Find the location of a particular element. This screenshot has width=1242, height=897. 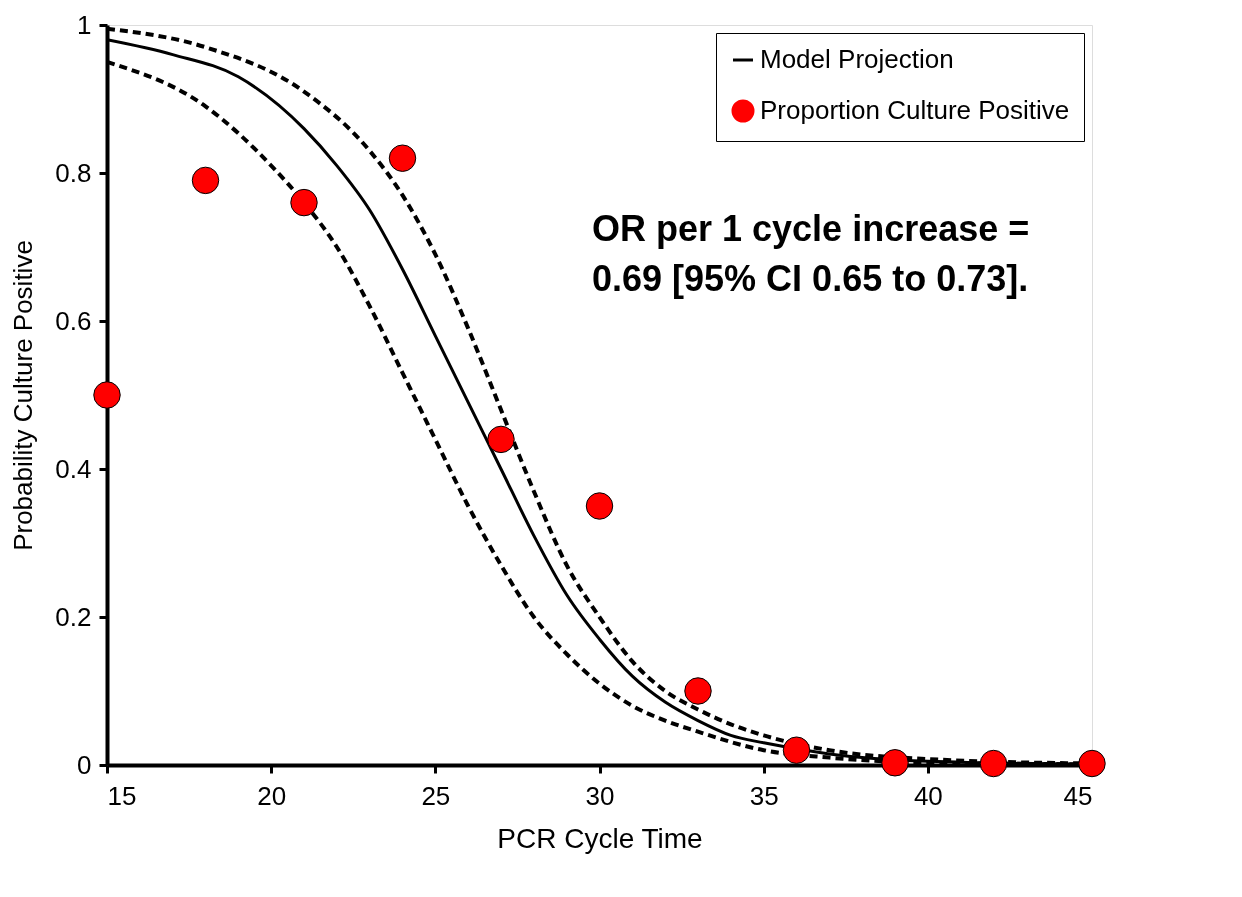

x-tick-label: 35 is located at coordinates (764, 795).